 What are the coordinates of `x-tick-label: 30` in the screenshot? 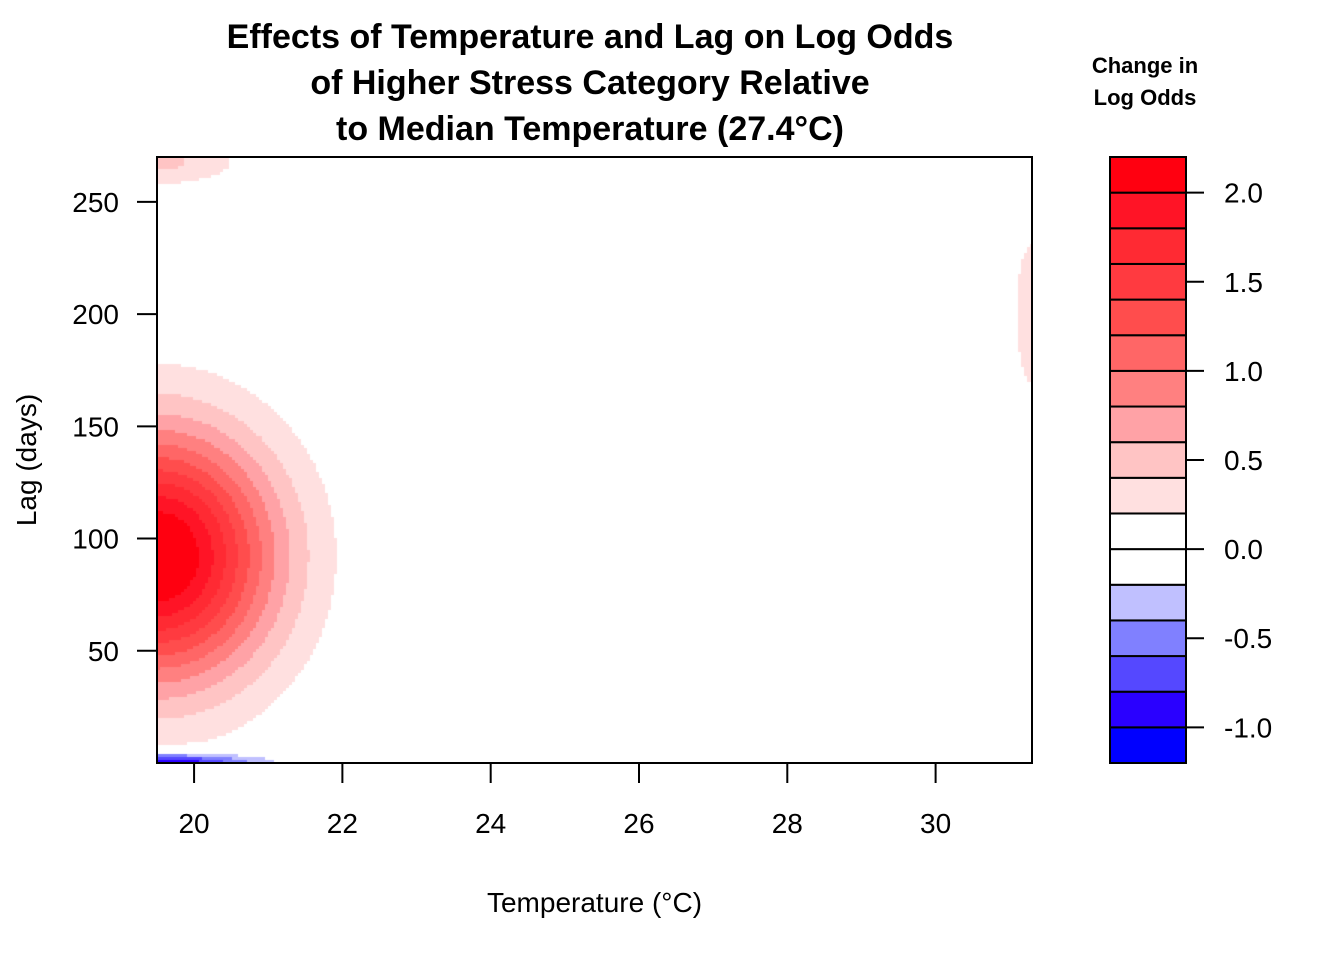 It's located at (935, 823).